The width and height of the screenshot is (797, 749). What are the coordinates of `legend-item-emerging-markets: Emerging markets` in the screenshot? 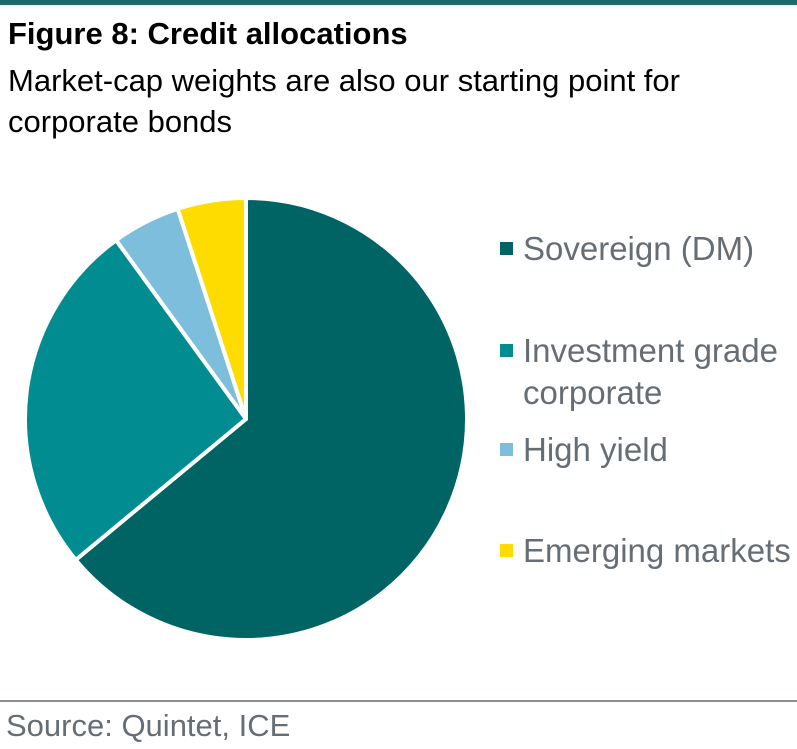 It's located at (646, 551).